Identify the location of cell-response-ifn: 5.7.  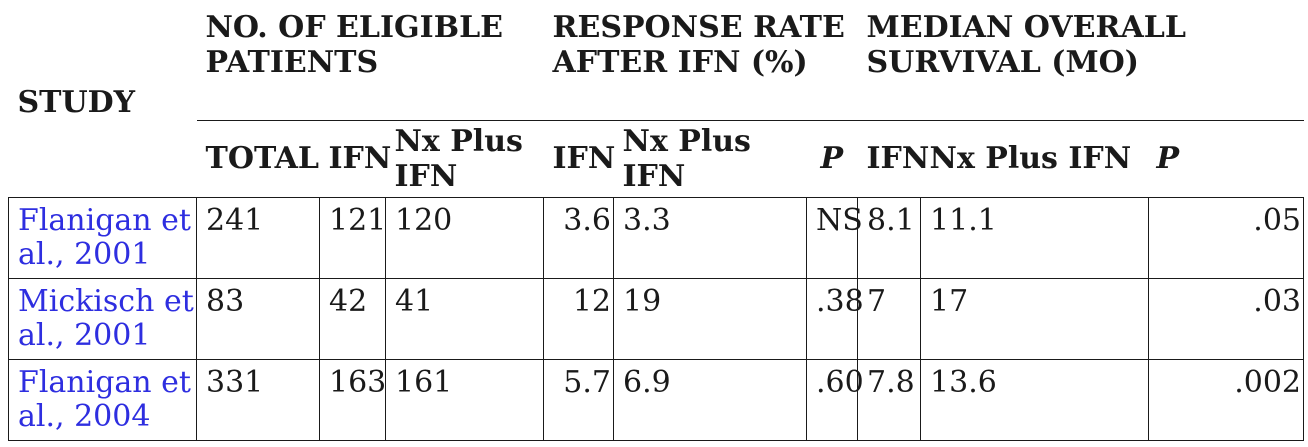
(579, 399).